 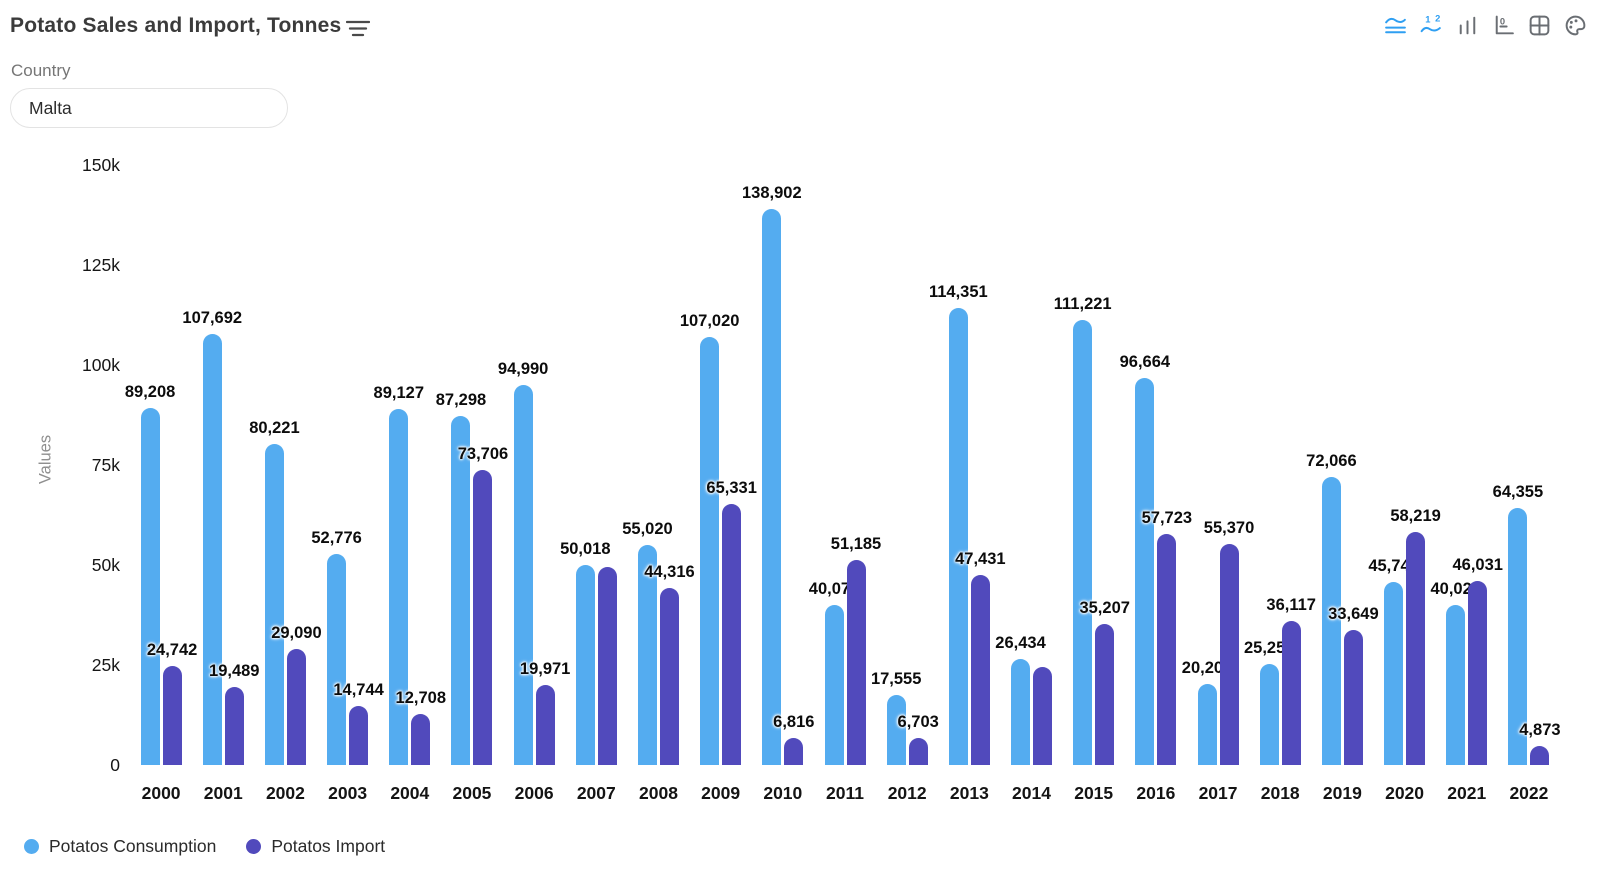 I want to click on x-axis-label-2000: 2000, so click(x=161, y=793).